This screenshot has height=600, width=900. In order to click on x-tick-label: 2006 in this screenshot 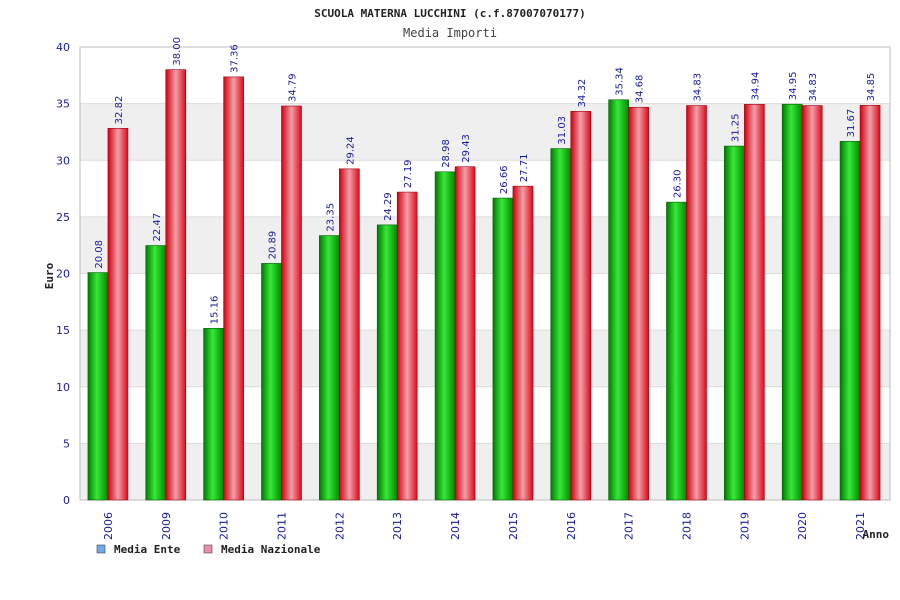, I will do `click(108, 526)`.